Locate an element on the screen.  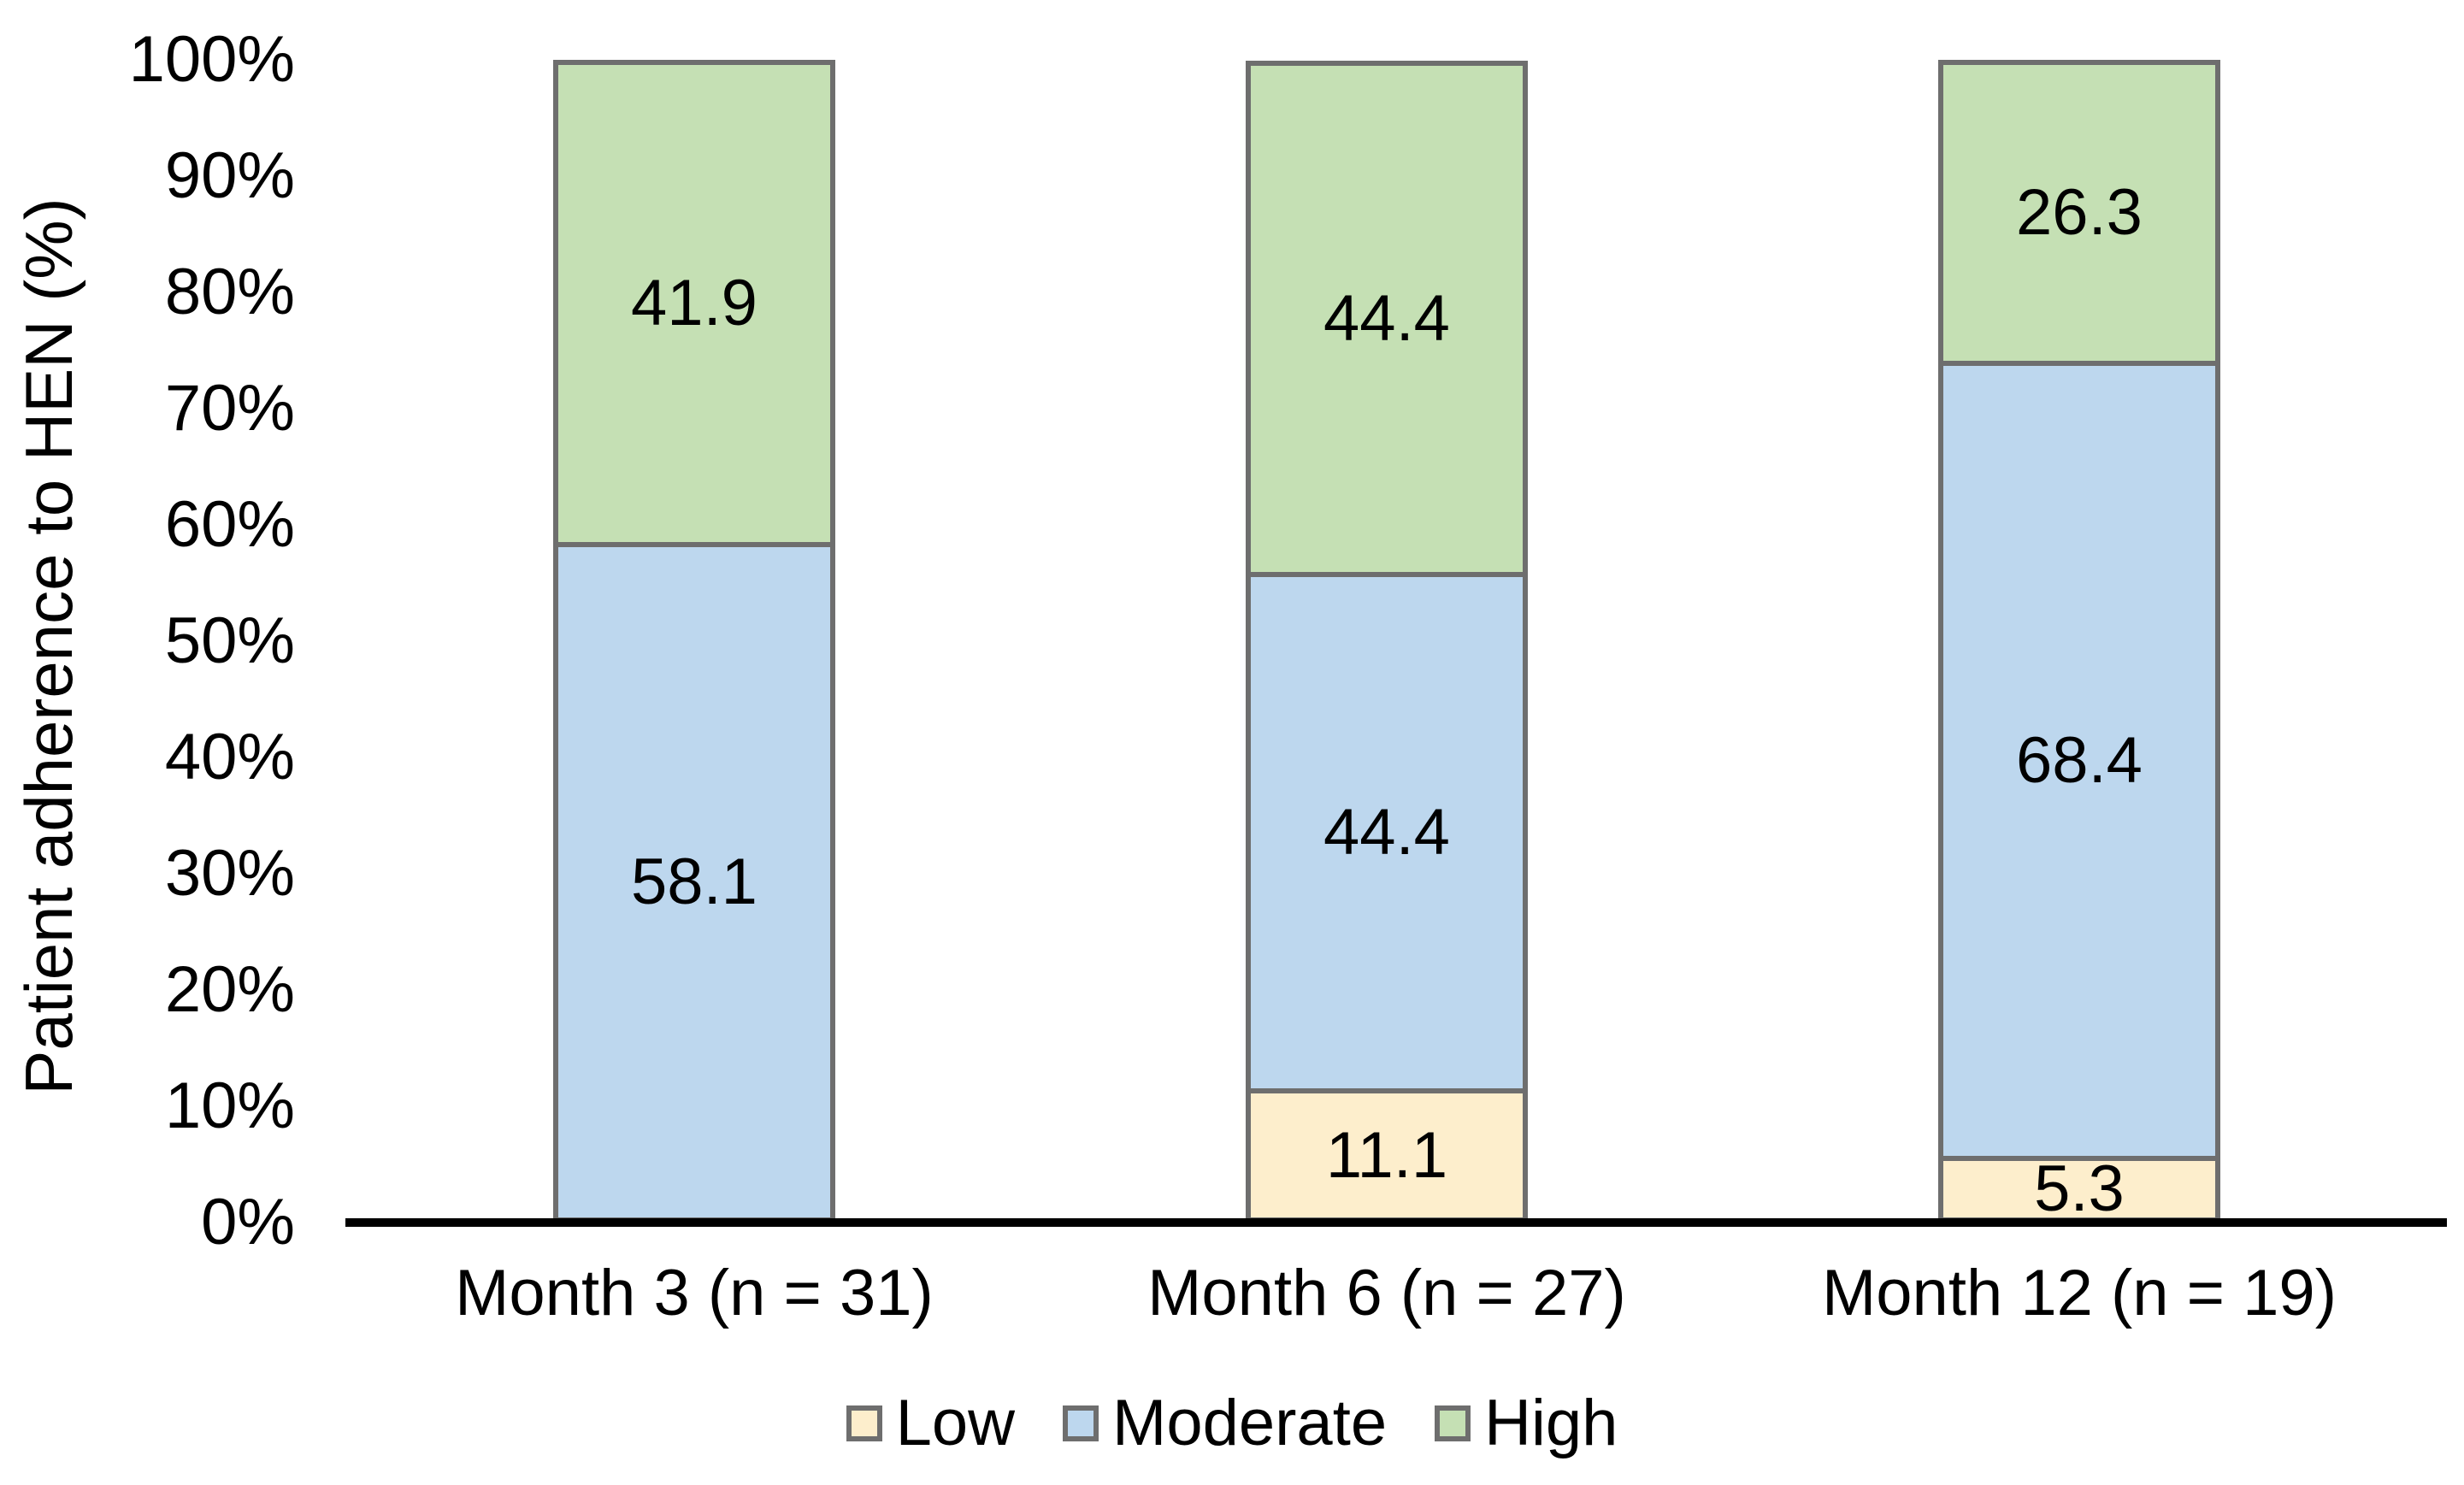
legend-item: Low is located at coordinates (931, 1423).